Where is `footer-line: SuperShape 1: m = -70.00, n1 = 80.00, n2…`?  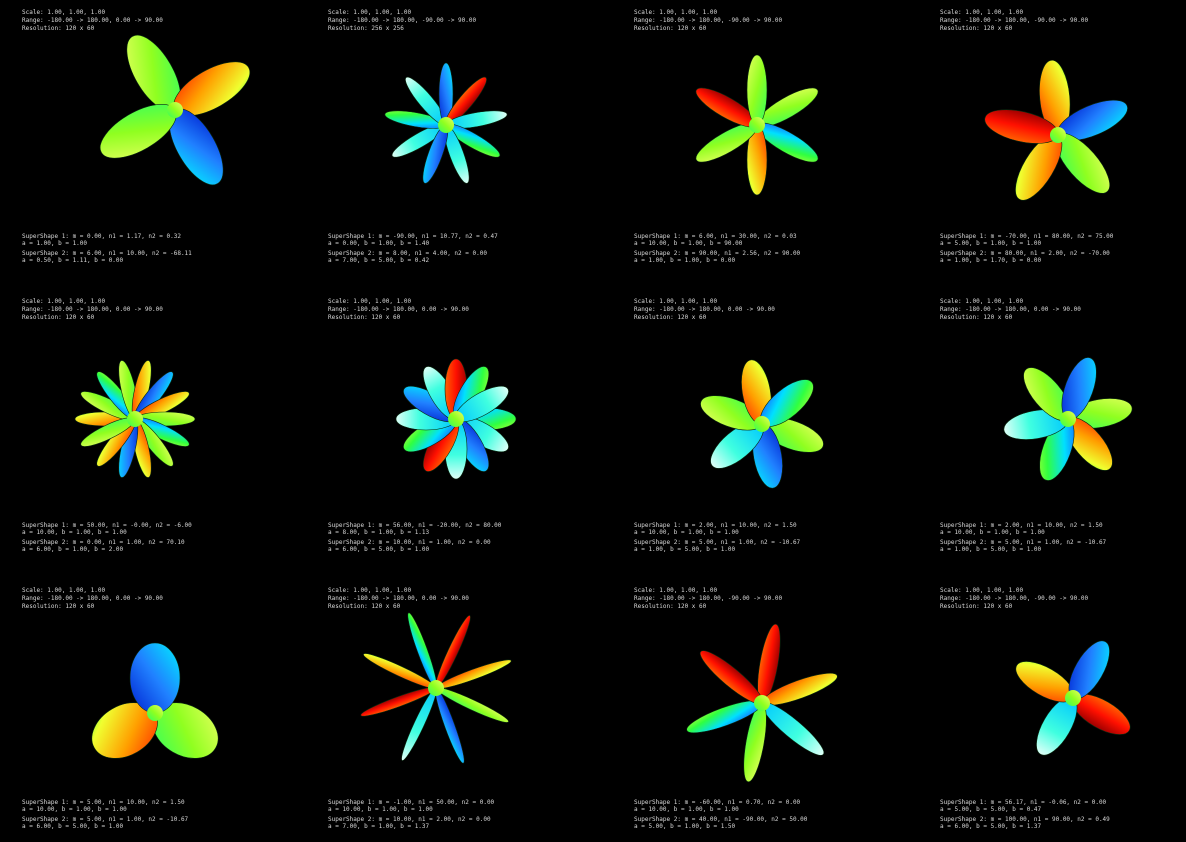 footer-line: SuperShape 1: m = -70.00, n1 = 80.00, n2… is located at coordinates (1027, 236).